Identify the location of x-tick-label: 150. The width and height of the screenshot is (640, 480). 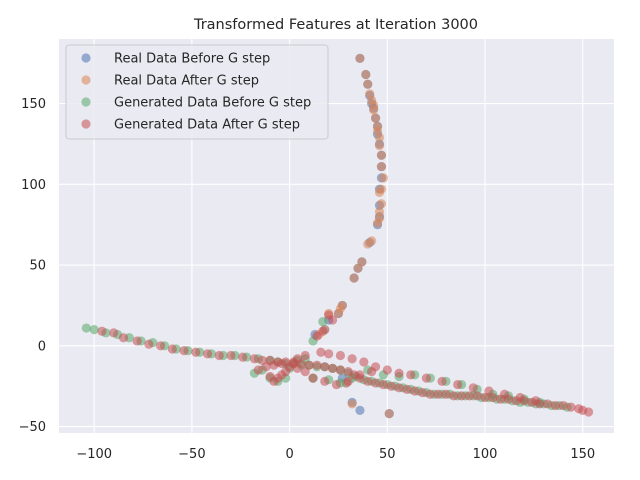
(582, 454).